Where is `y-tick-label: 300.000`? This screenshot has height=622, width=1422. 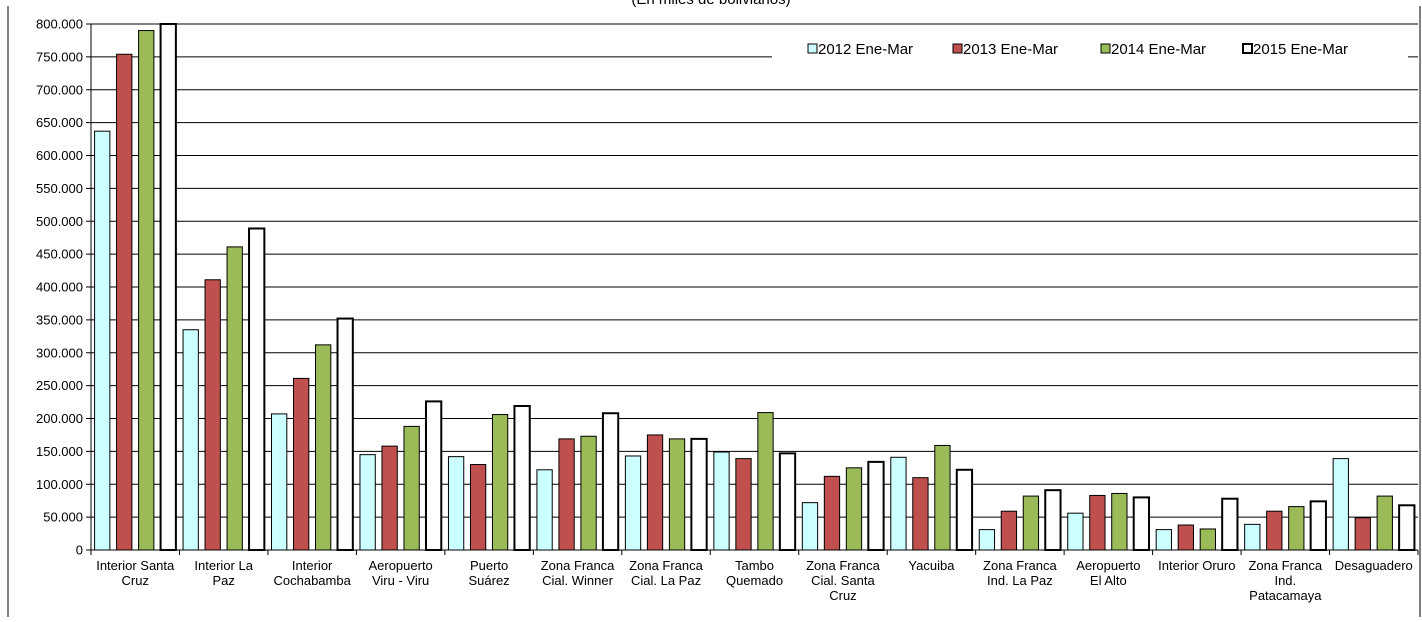
y-tick-label: 300.000 is located at coordinates (59, 352).